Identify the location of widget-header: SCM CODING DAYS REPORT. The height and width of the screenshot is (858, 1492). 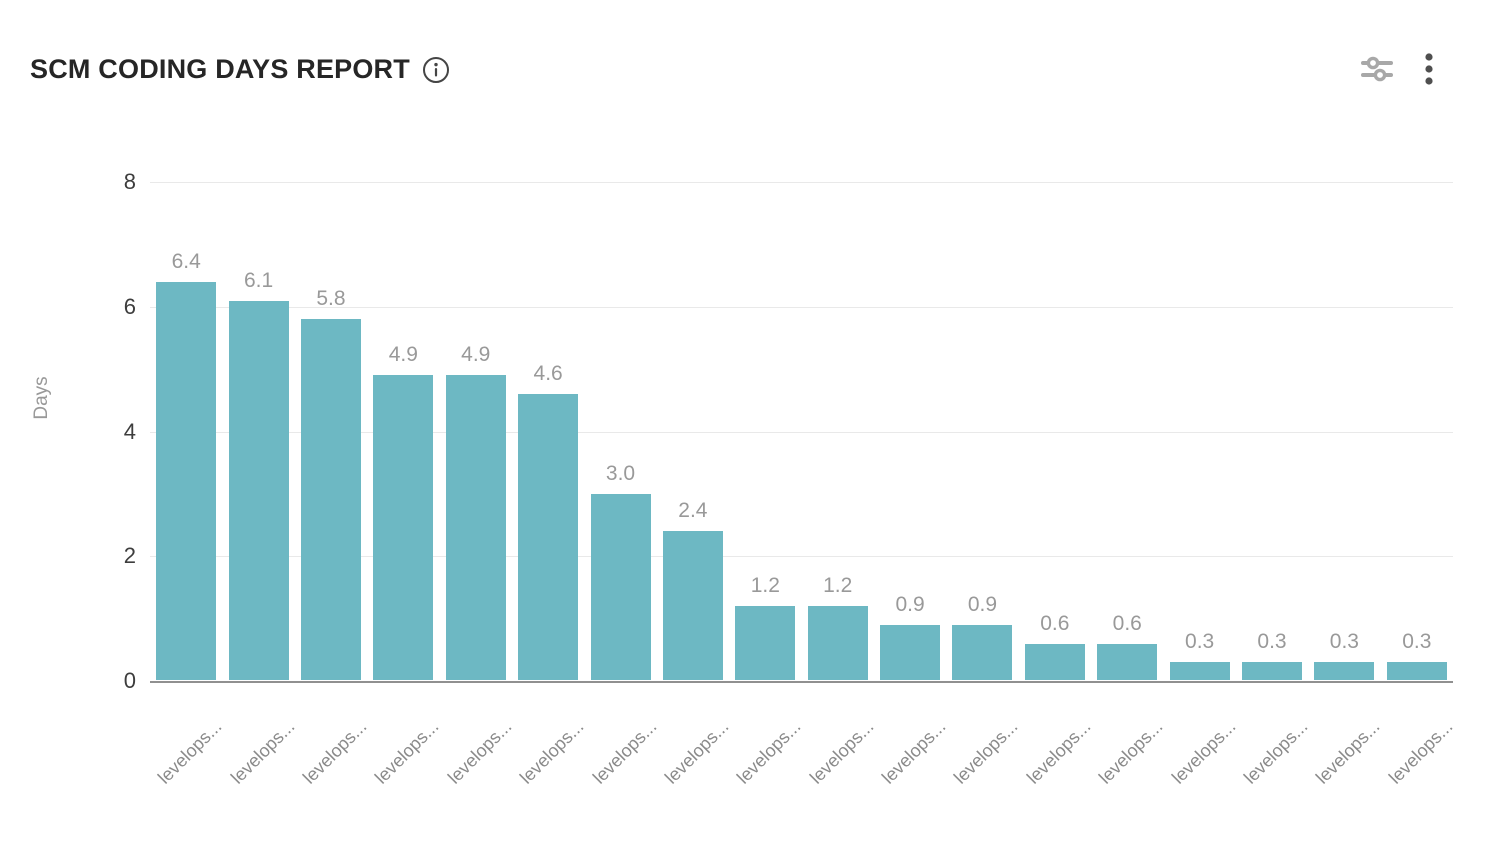
(733, 69).